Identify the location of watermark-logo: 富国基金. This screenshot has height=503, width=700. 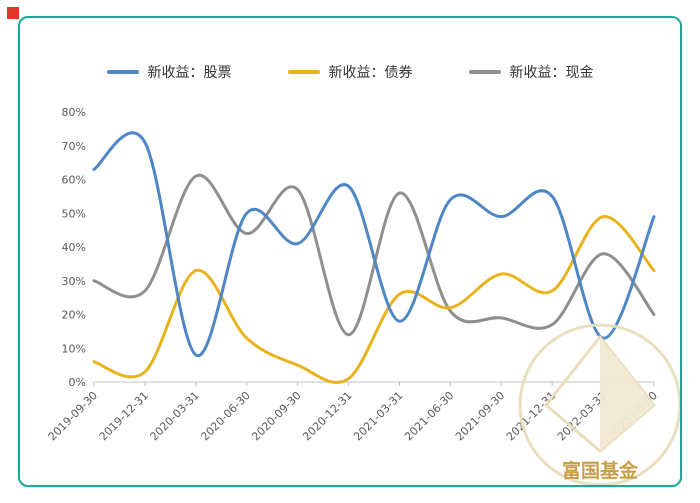
(599, 404).